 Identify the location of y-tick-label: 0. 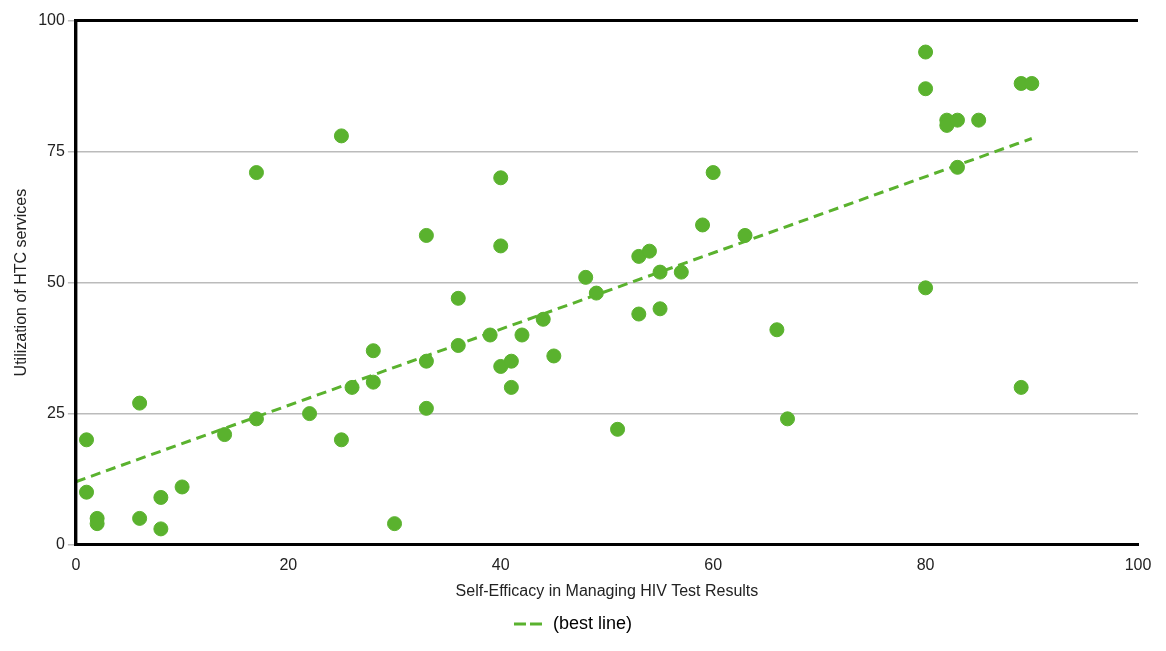
(60, 544).